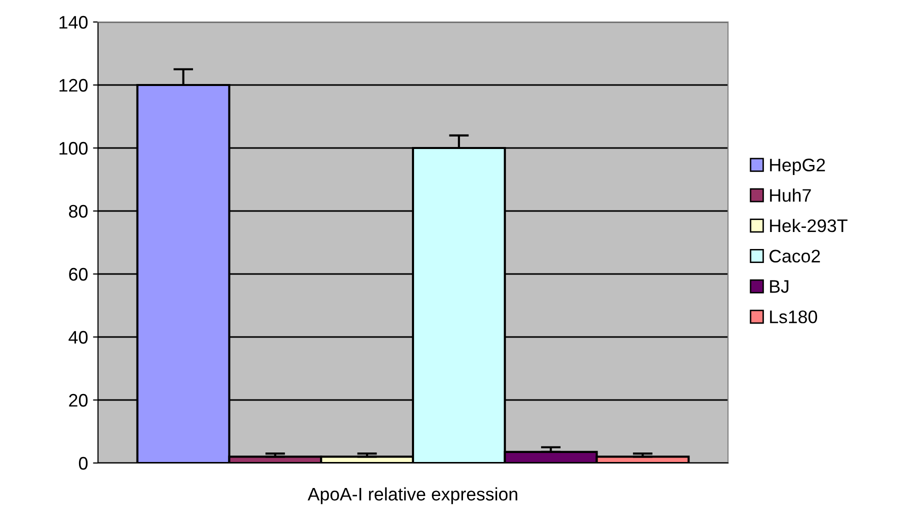 Image resolution: width=918 pixels, height=515 pixels. I want to click on y-tick-label: 100, so click(74, 148).